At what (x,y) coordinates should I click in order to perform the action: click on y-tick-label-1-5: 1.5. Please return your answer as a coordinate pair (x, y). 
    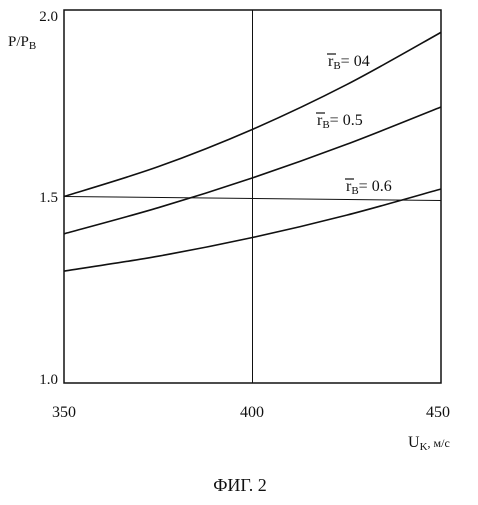
    Looking at the image, I should click on (48, 198).